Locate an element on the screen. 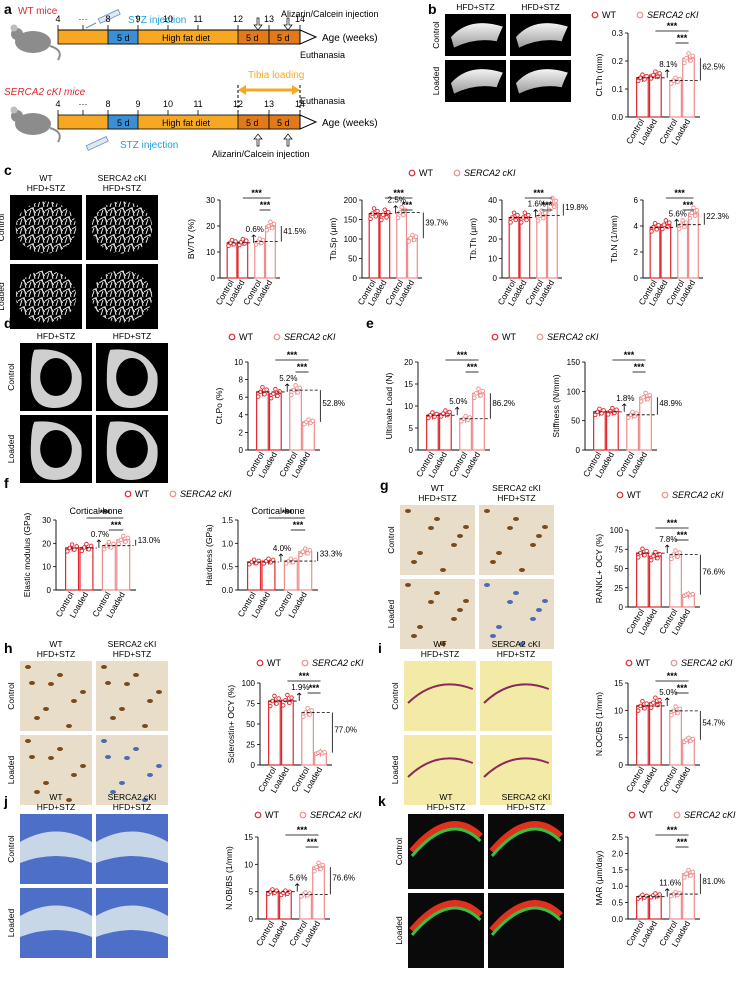  y-tick-label: 5 is located at coordinates (411, 428).